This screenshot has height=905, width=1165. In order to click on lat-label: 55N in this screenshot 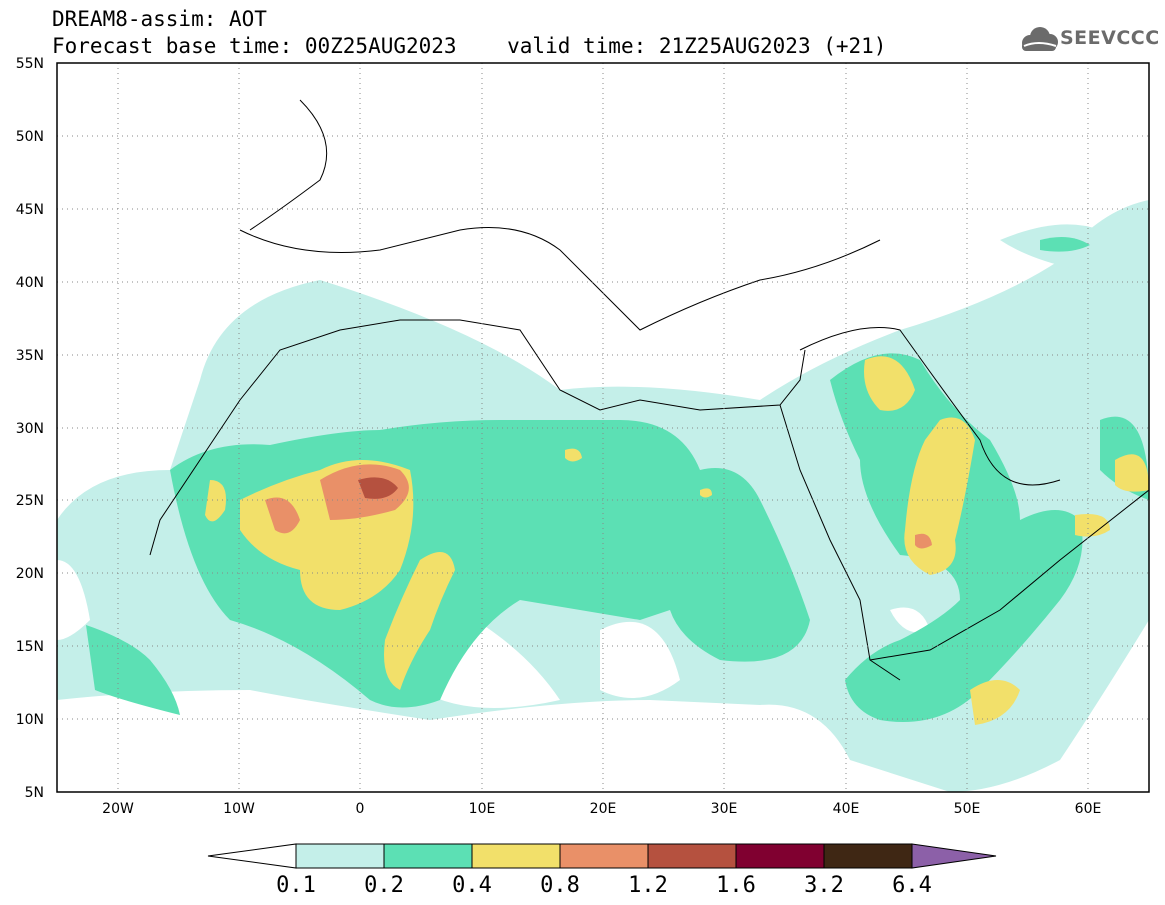, I will do `click(30, 64)`.